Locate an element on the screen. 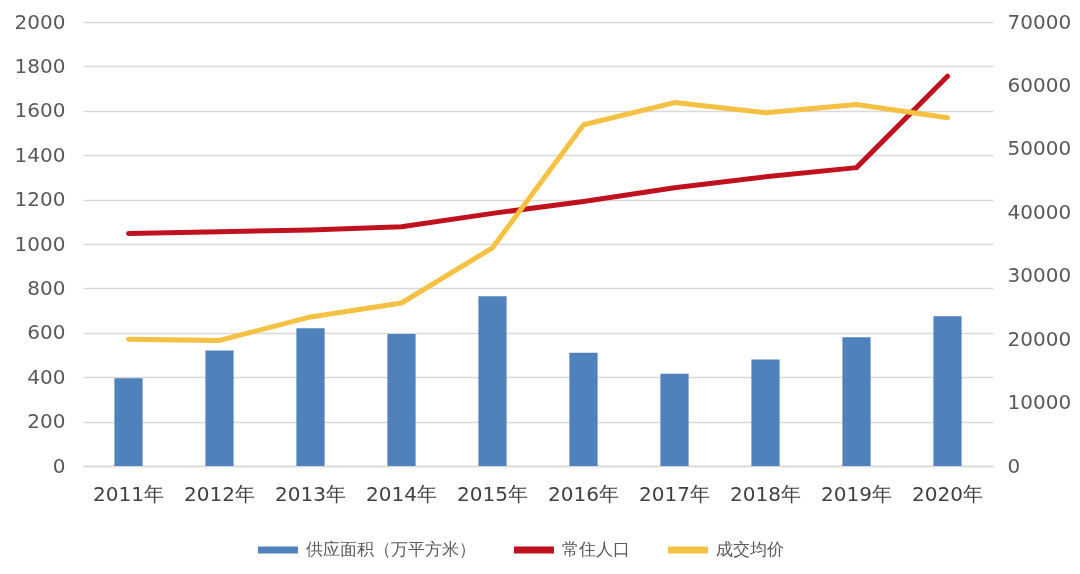 This screenshot has width=1080, height=574. y-tick-label: 1800 is located at coordinates (40, 65).